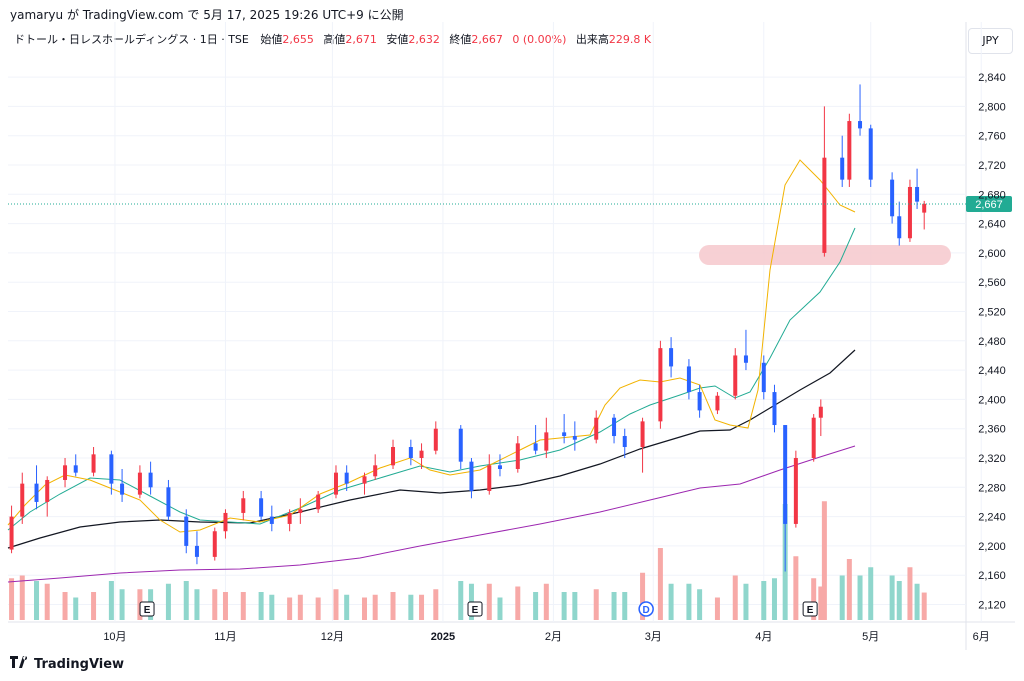 Image resolution: width=1024 pixels, height=681 pixels. I want to click on symbol-label: ドトール・日レスホールディングス · 1日 · TSE, so click(131, 39).